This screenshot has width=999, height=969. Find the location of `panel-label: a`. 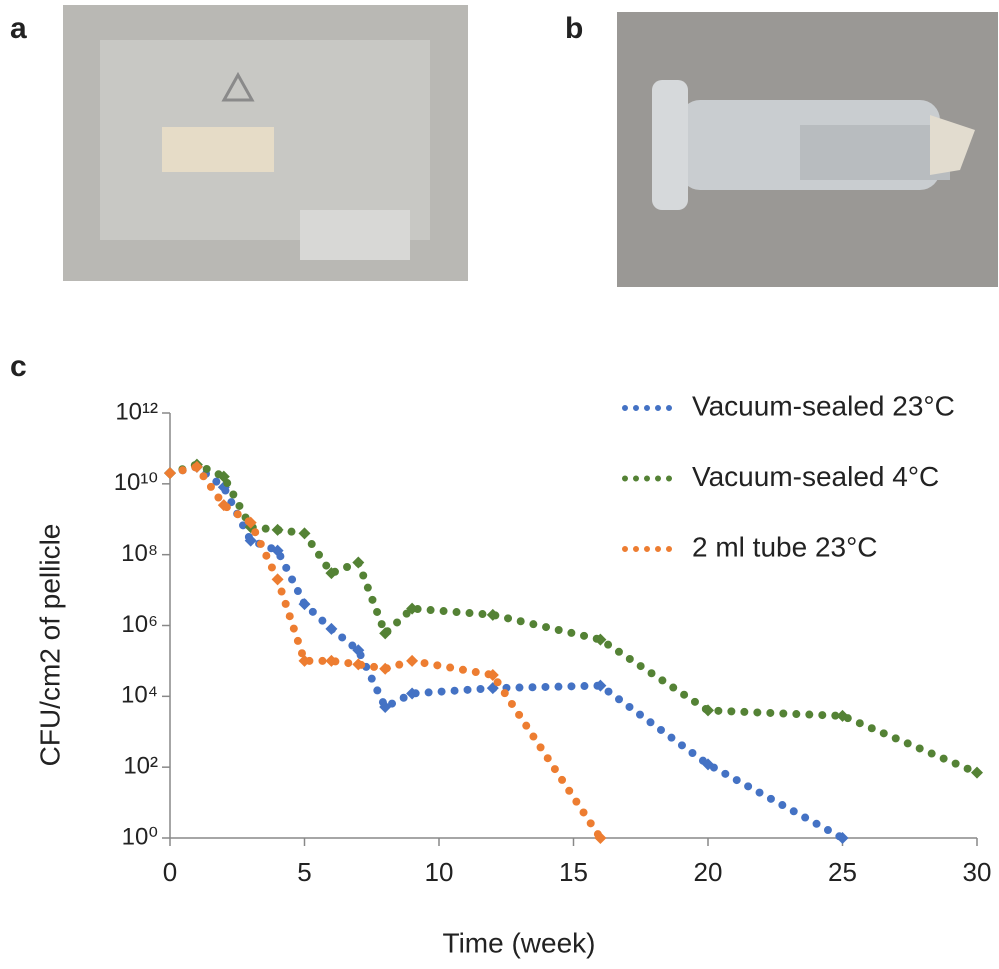

panel-label: a is located at coordinates (18, 28).